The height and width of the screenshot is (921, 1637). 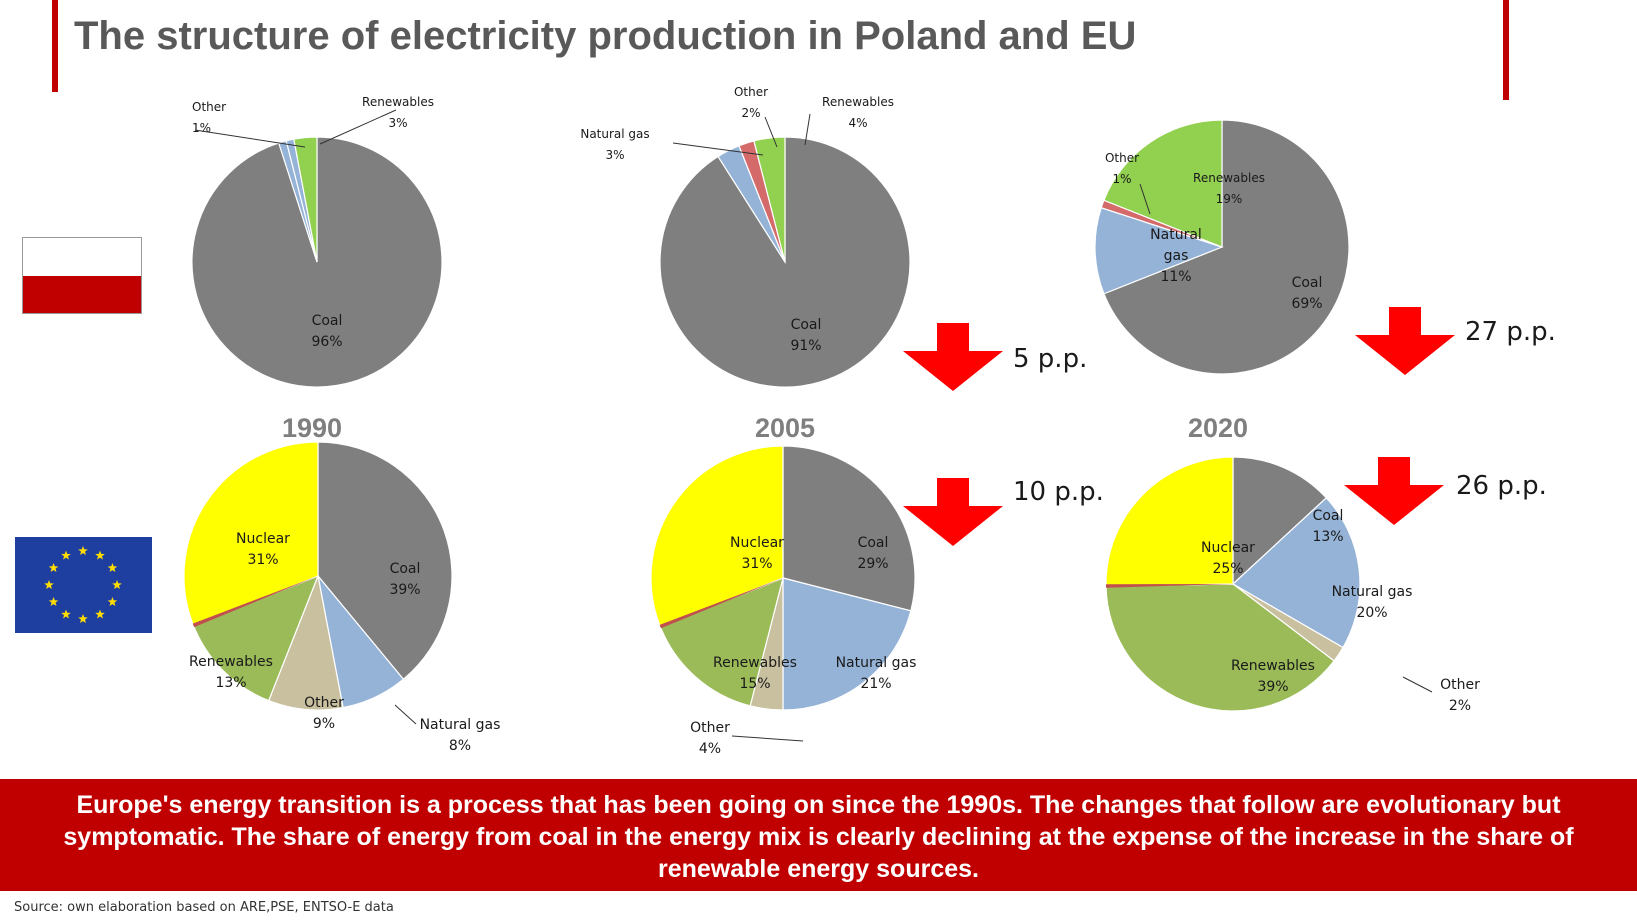 What do you see at coordinates (460, 746) in the screenshot?
I see `pie-eu-1990-label-natural-gas-line: 8%` at bounding box center [460, 746].